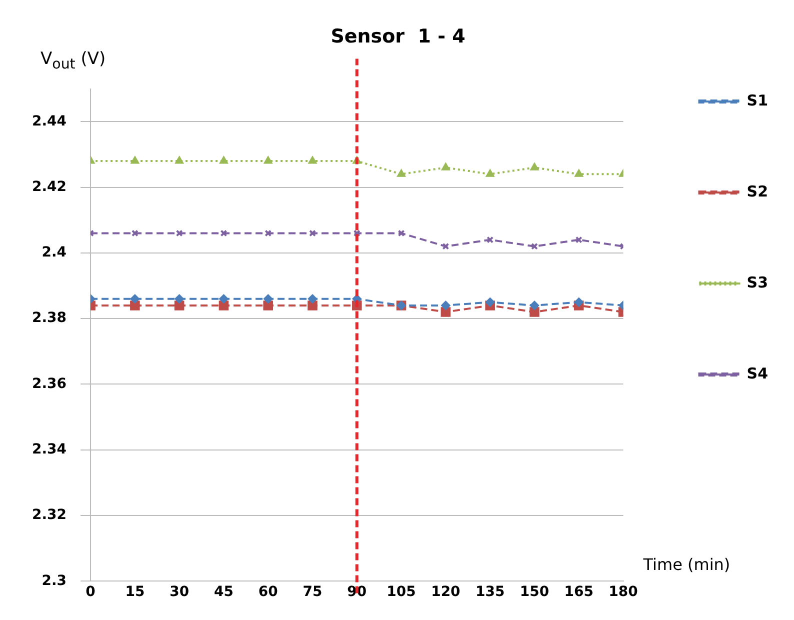 The width and height of the screenshot is (794, 620). What do you see at coordinates (49, 186) in the screenshot?
I see `y-tick-label: 2.42` at bounding box center [49, 186].